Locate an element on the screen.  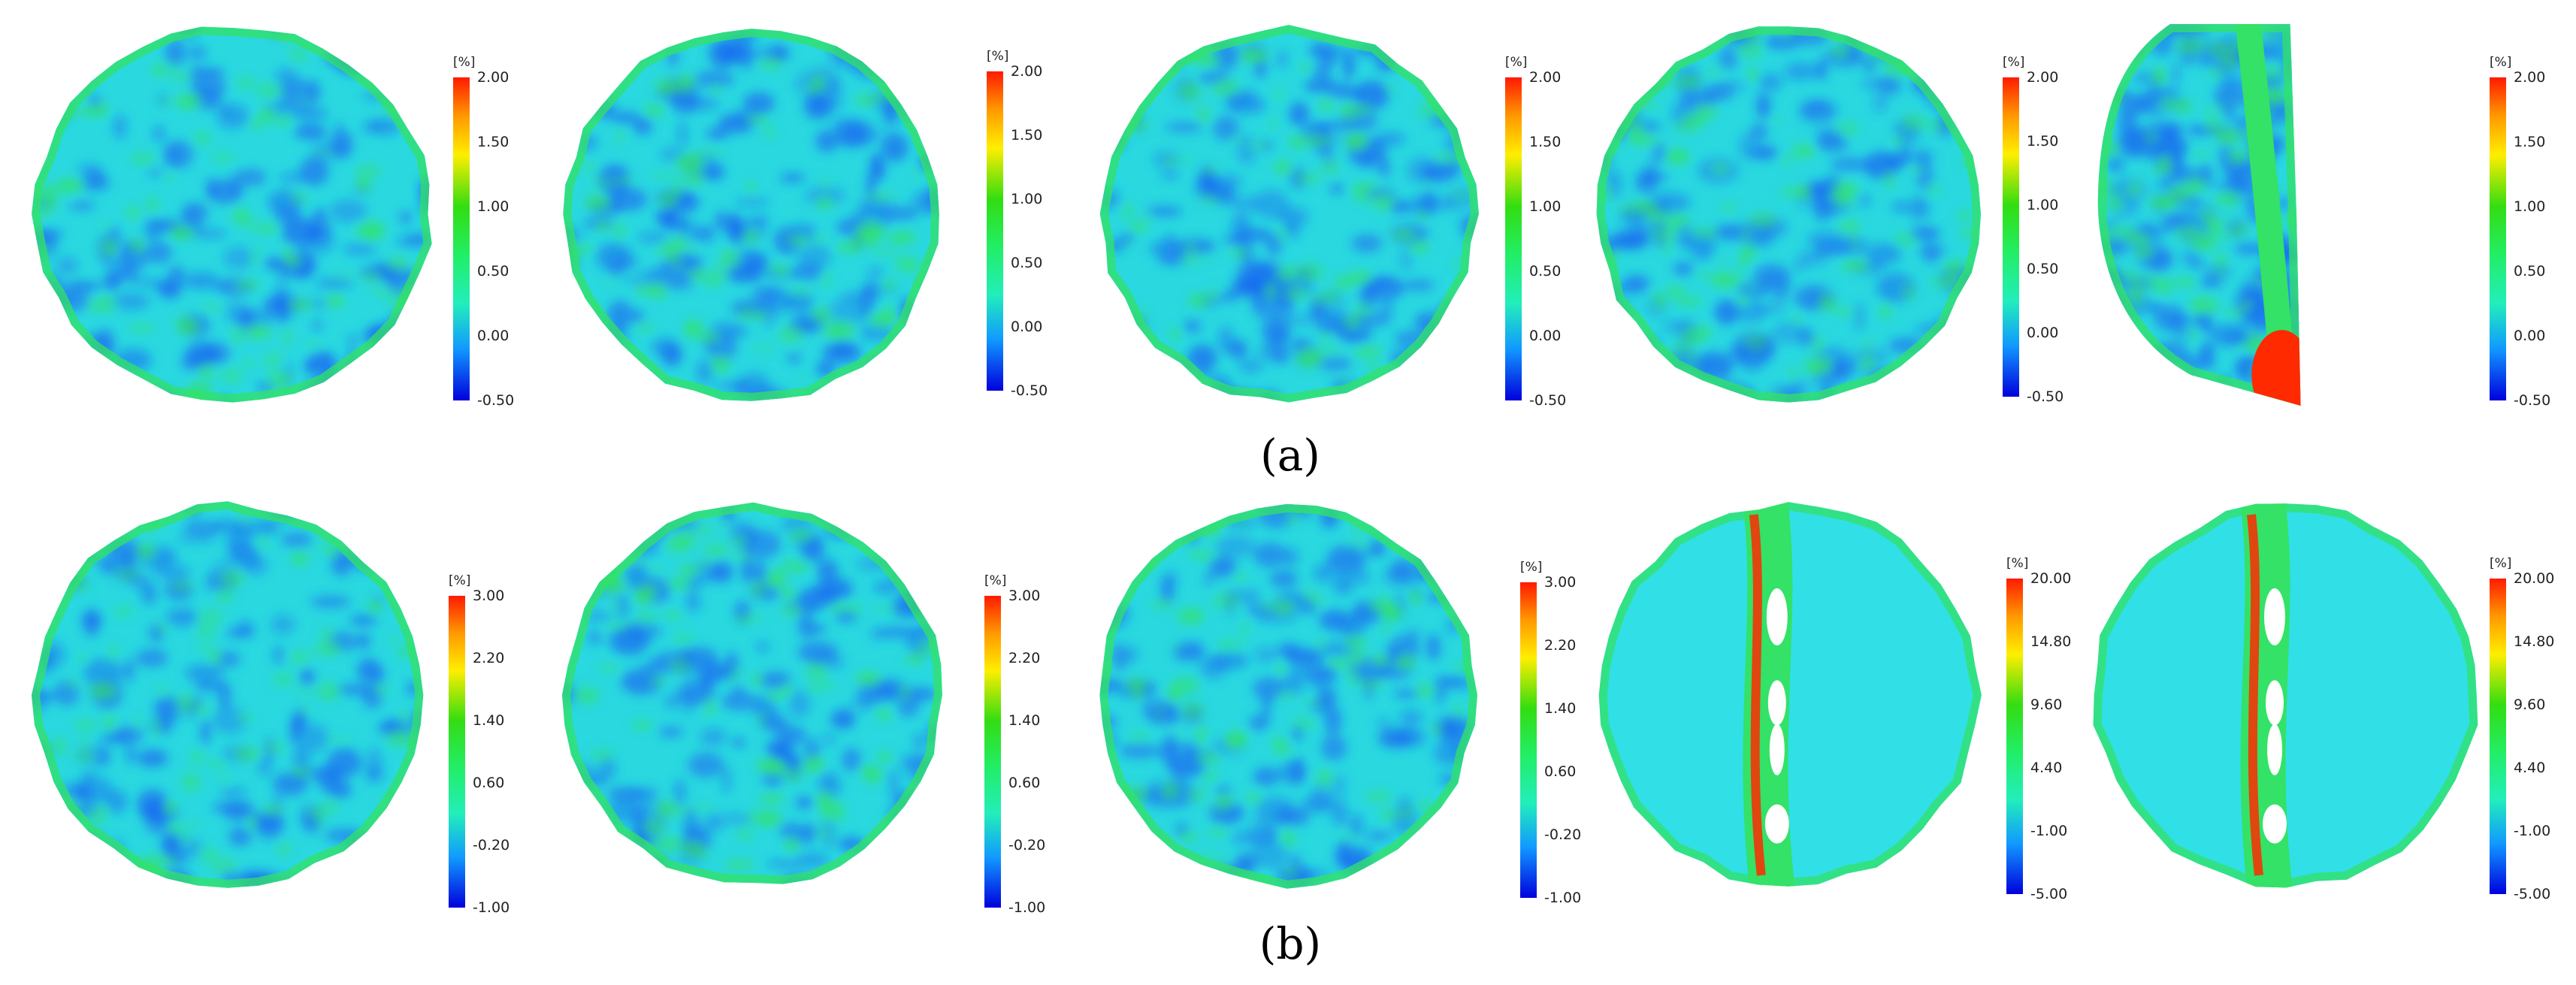
colorbar-a-5: [%] 2.00 1.50 1.00 0.50 0.00 -0.50 is located at coordinates (2533, 239).